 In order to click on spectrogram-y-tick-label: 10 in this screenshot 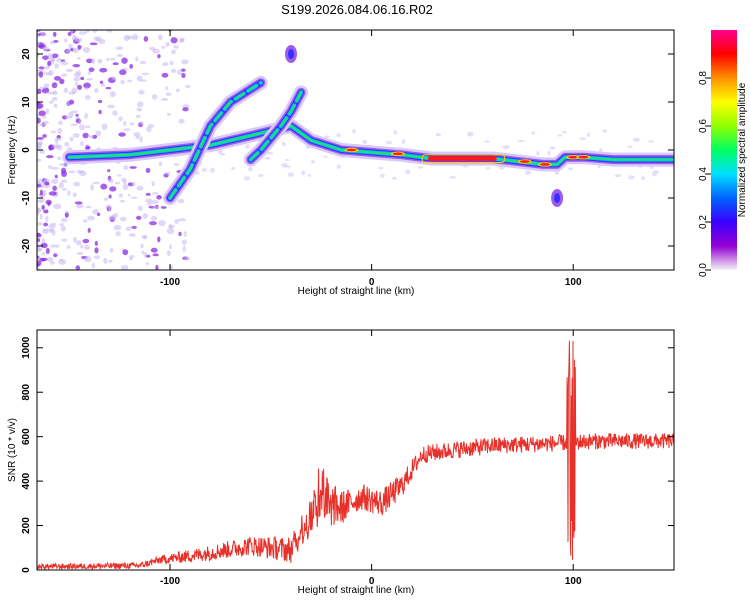, I will do `click(26, 102)`.